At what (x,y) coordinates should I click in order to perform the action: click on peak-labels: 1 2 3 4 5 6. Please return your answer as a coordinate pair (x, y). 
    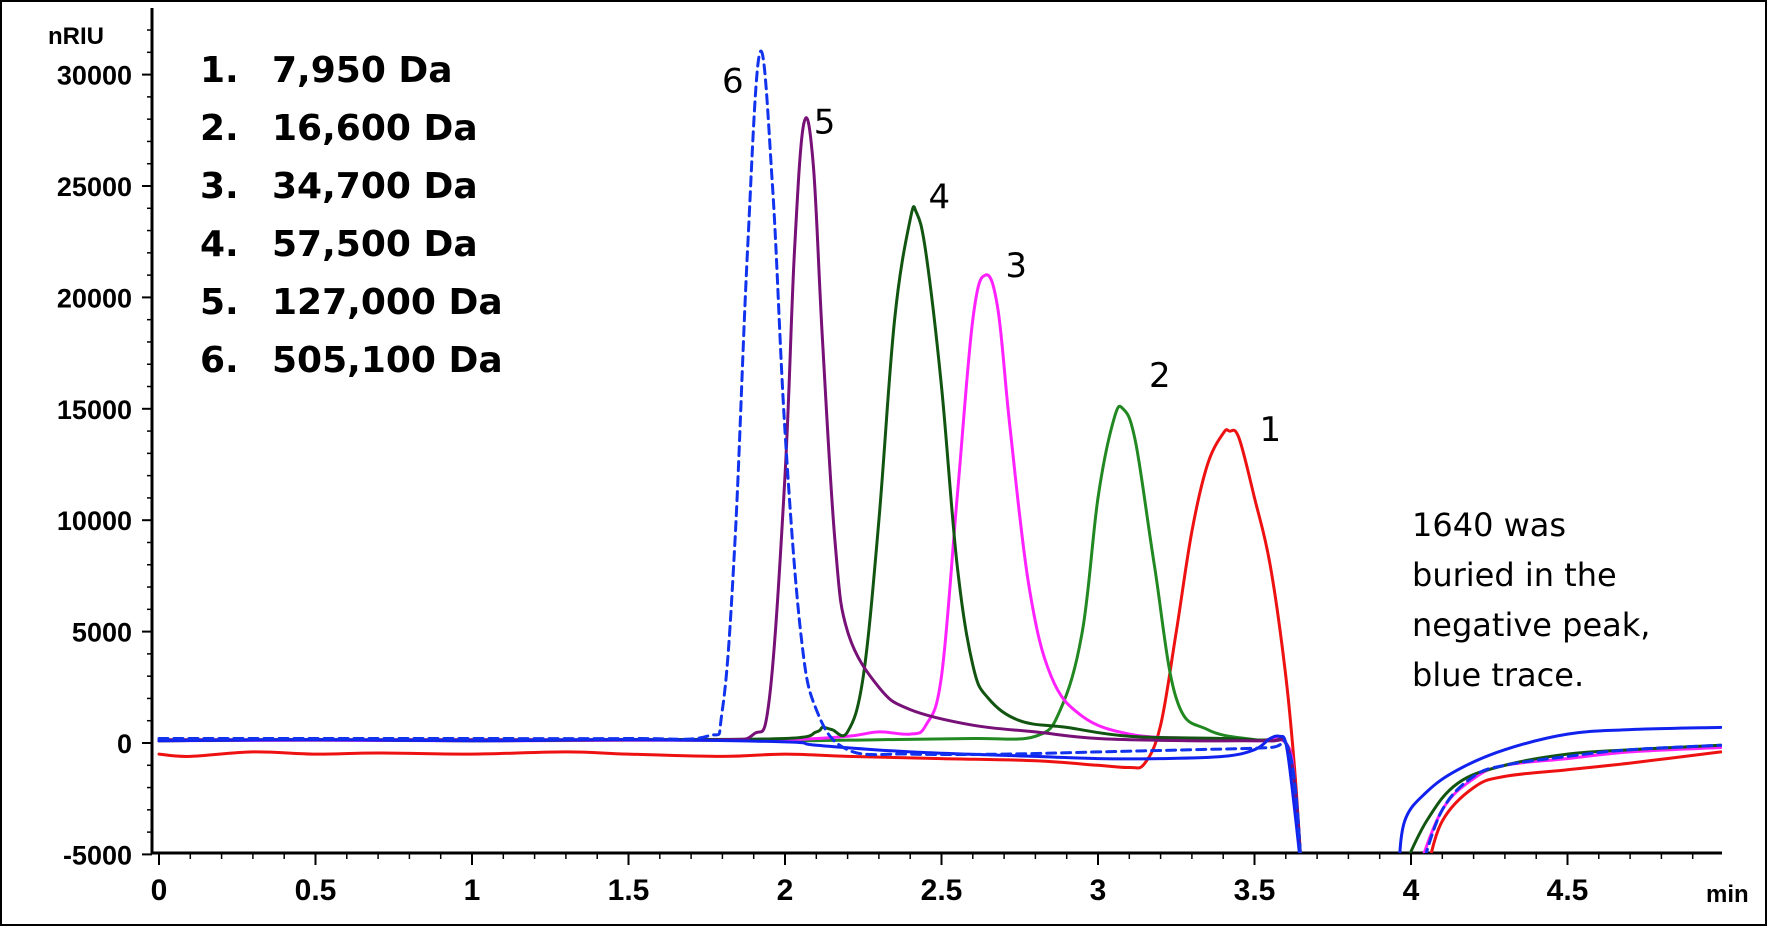
    Looking at the image, I should click on (1001, 255).